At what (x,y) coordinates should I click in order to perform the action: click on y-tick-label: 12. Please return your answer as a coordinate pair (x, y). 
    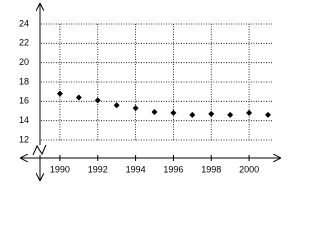
    Looking at the image, I should click on (24, 139).